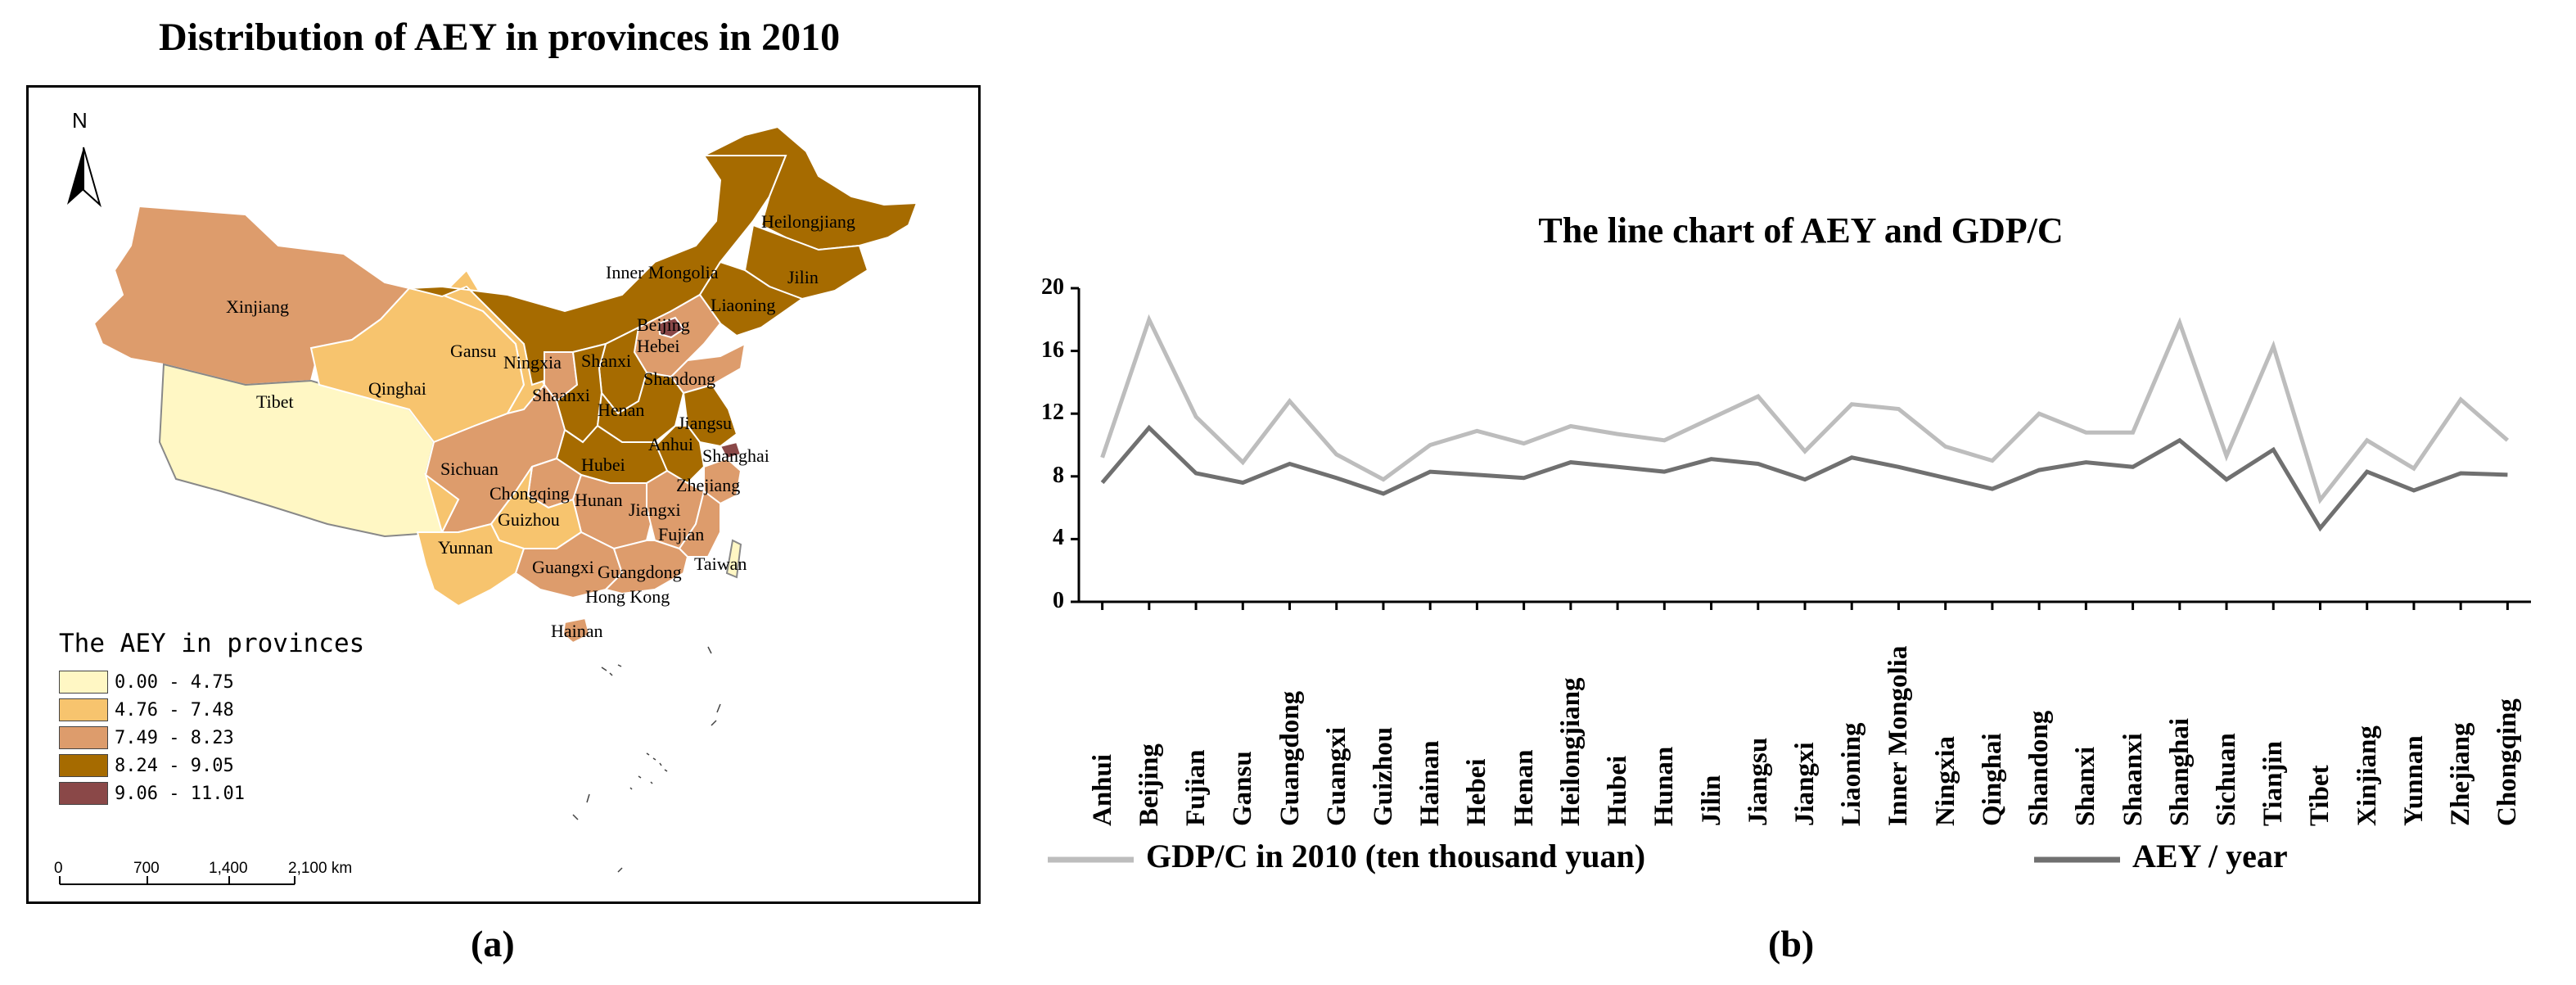 The image size is (2576, 985). I want to click on province-heilongjiang, so click(810, 188).